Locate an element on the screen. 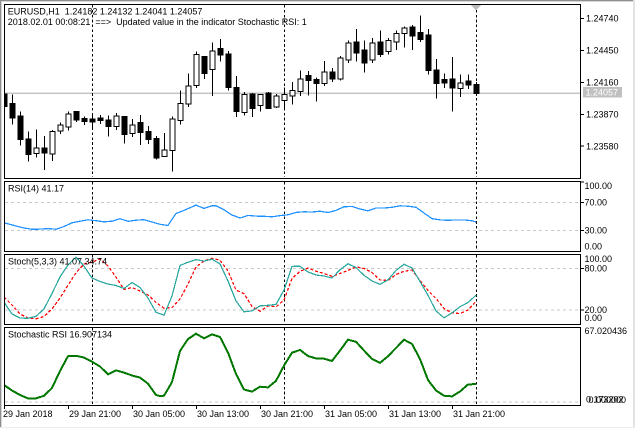  svg-text: 31 Jan 21:00 is located at coordinates (479, 414).